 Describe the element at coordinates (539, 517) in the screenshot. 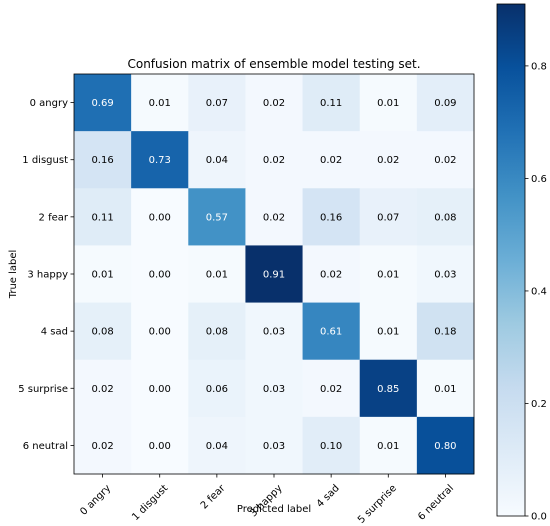

I see `colorbar-tick-label: 0.0` at that location.